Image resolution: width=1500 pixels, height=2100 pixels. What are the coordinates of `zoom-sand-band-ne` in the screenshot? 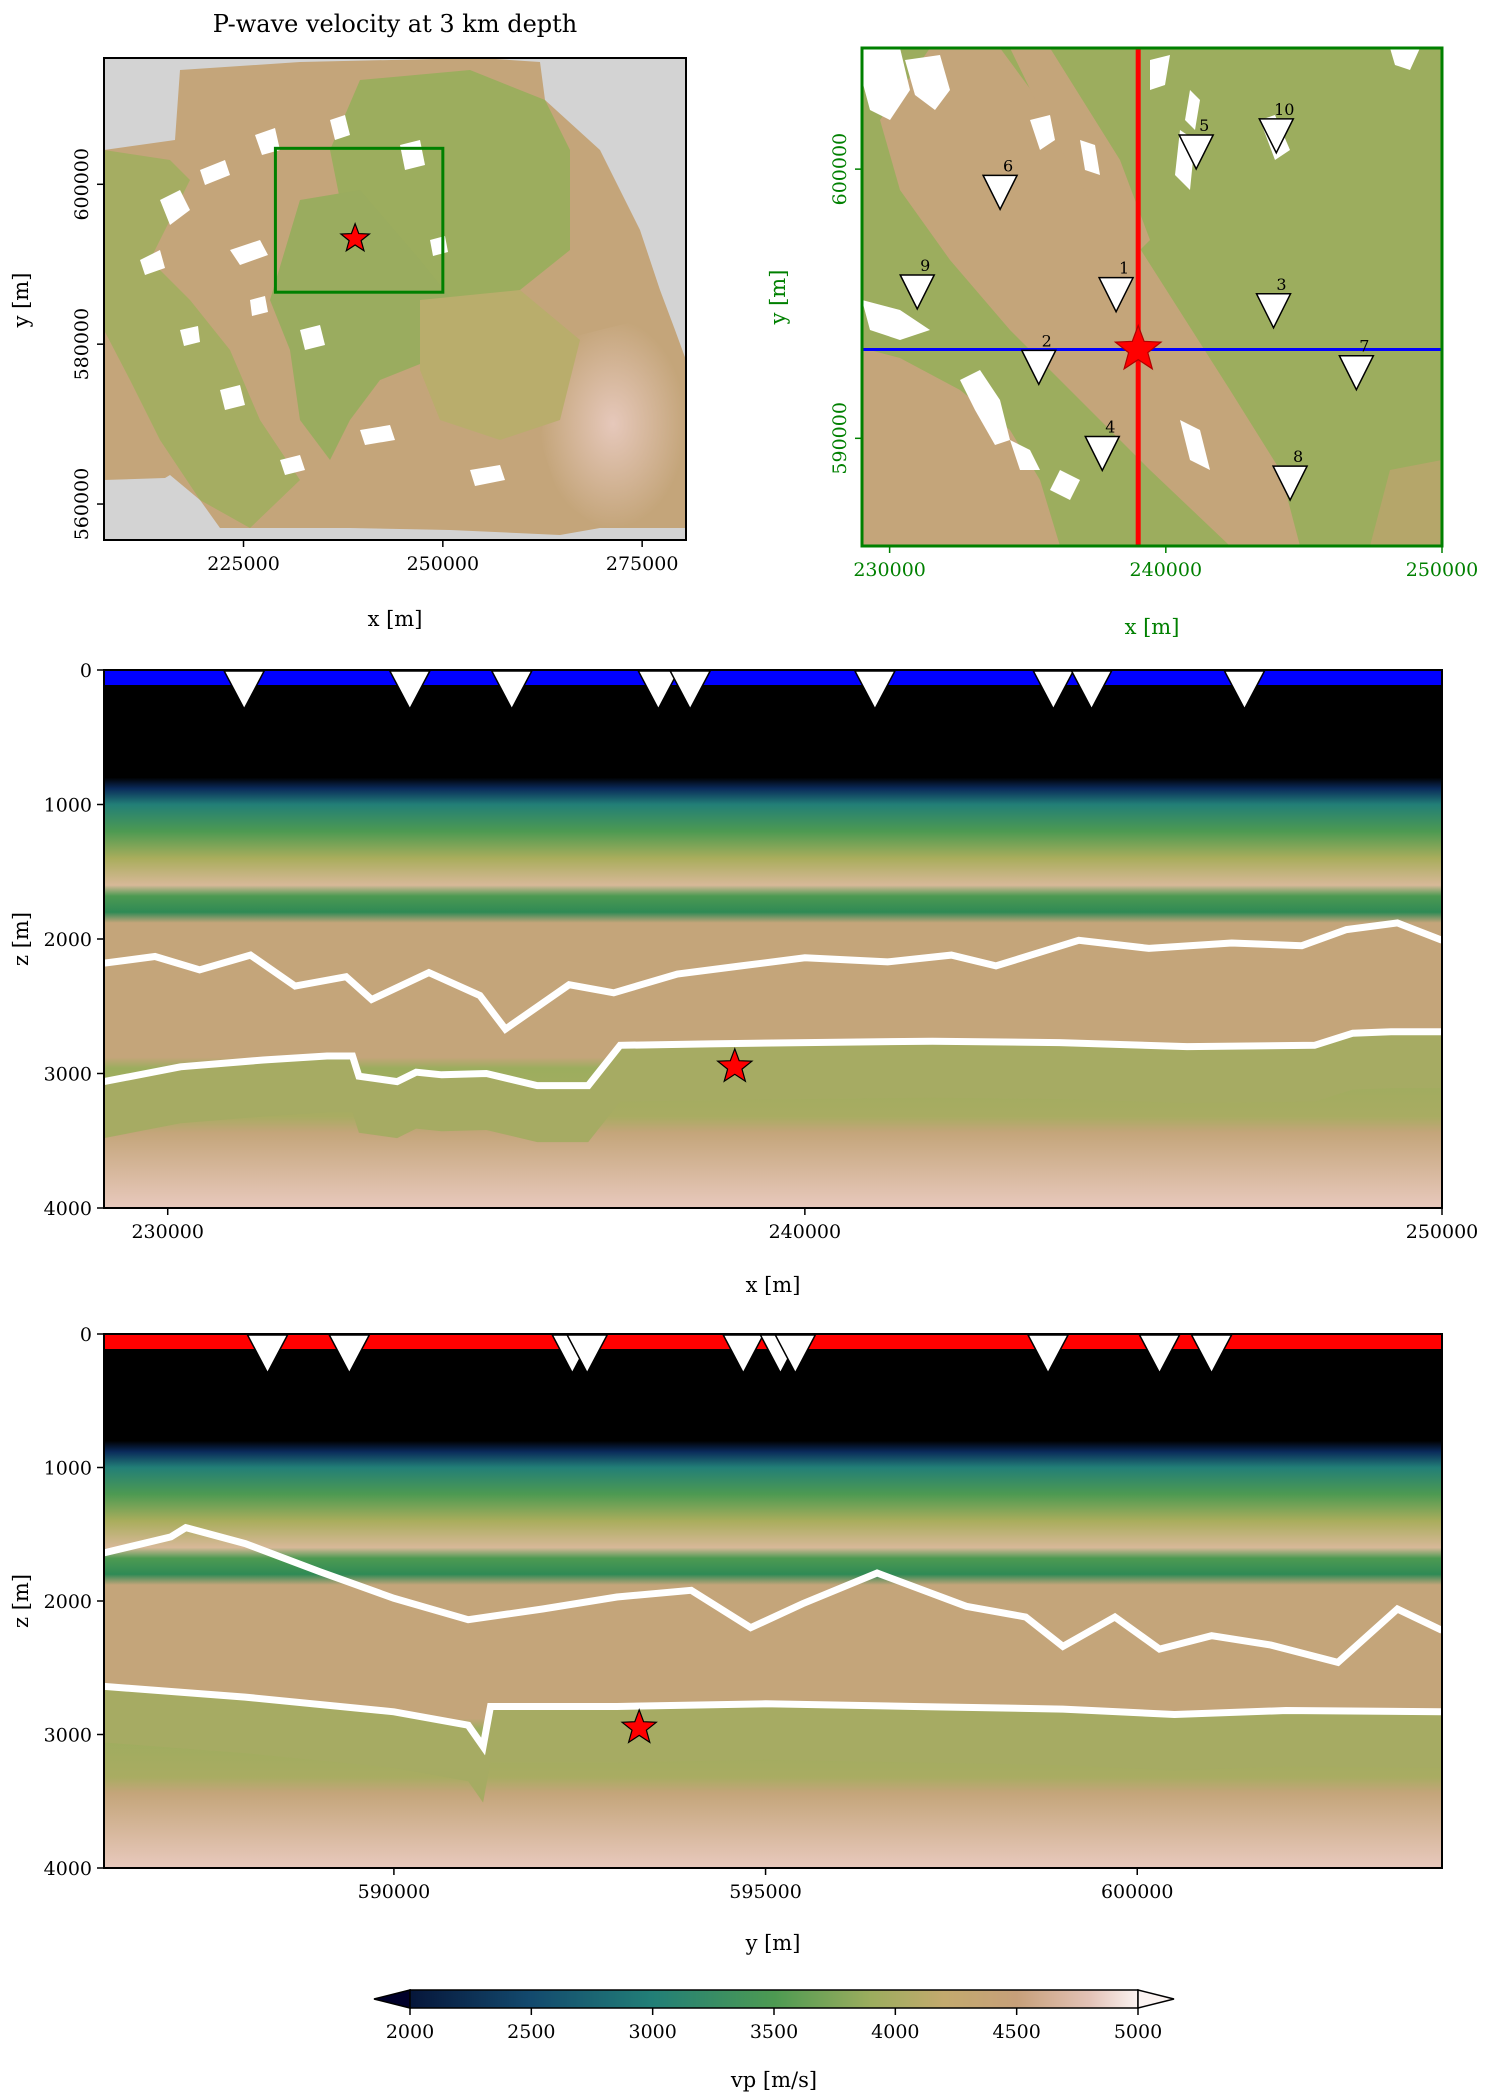 It's located at (1080, 154).